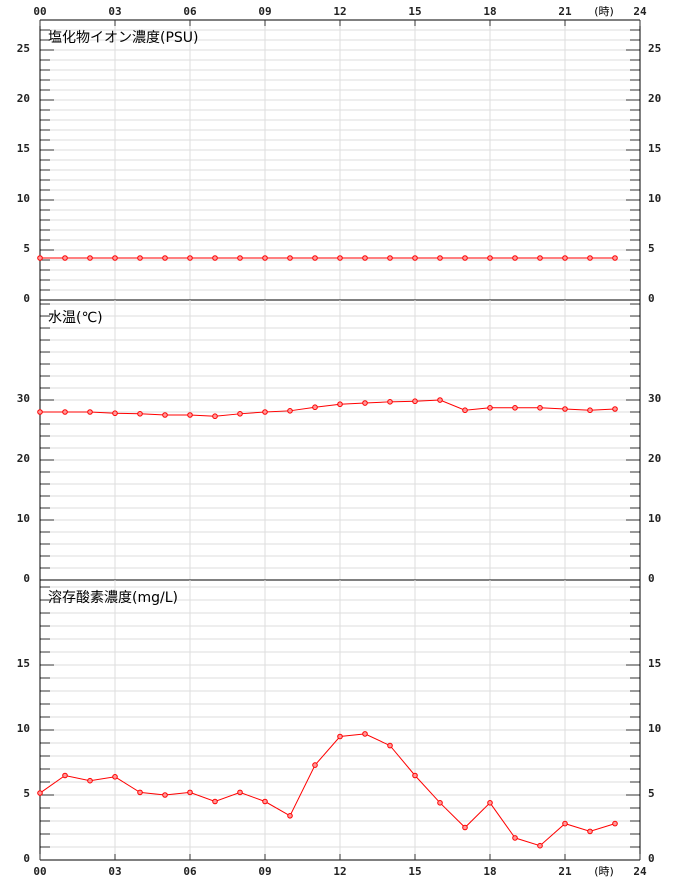 This screenshot has width=680, height=880. I want to click on x-tick-label: 18, so click(489, 871).